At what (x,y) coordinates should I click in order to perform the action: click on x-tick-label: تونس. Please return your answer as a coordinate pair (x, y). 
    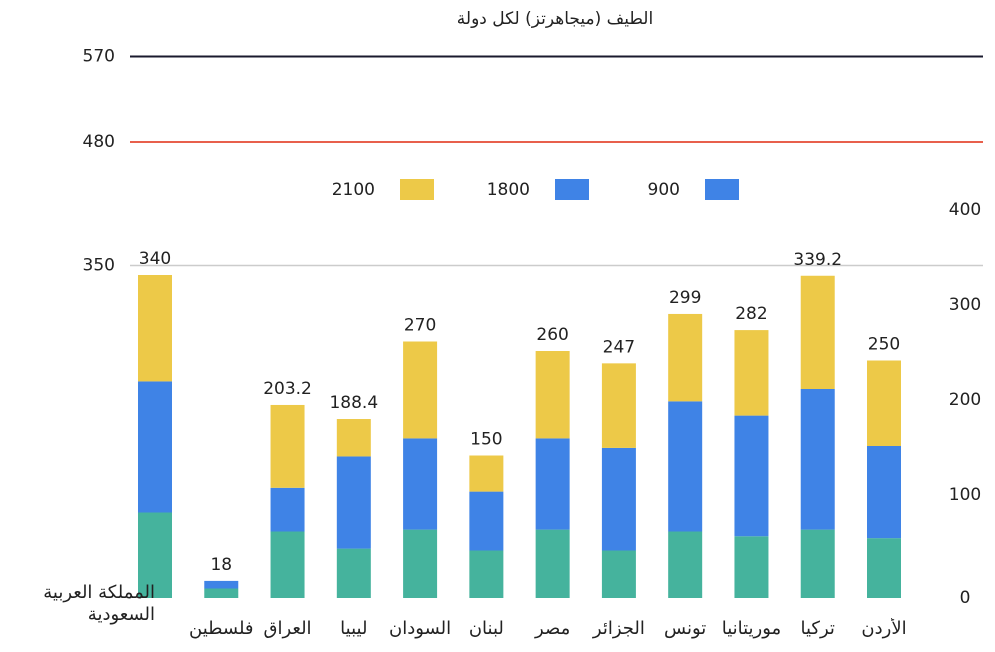
    Looking at the image, I should click on (685, 628).